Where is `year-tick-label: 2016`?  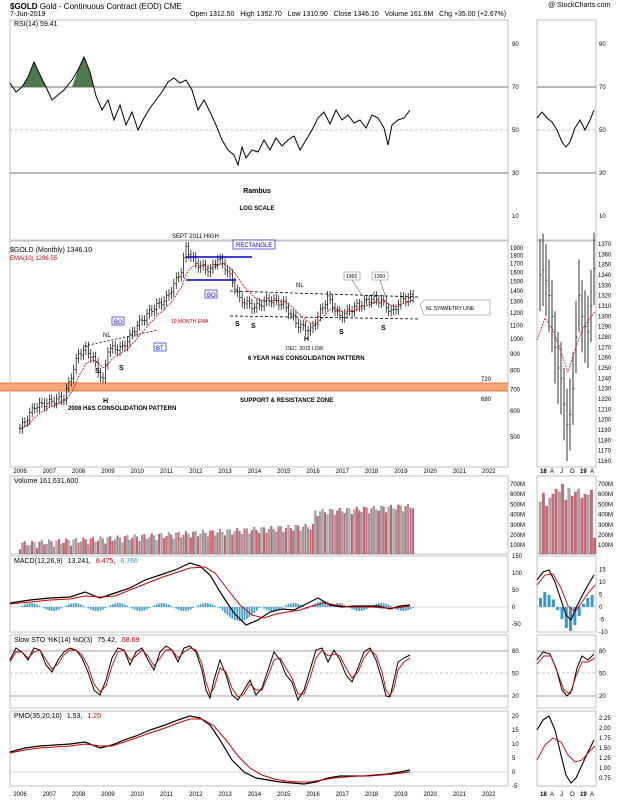
year-tick-label: 2016 is located at coordinates (313, 795).